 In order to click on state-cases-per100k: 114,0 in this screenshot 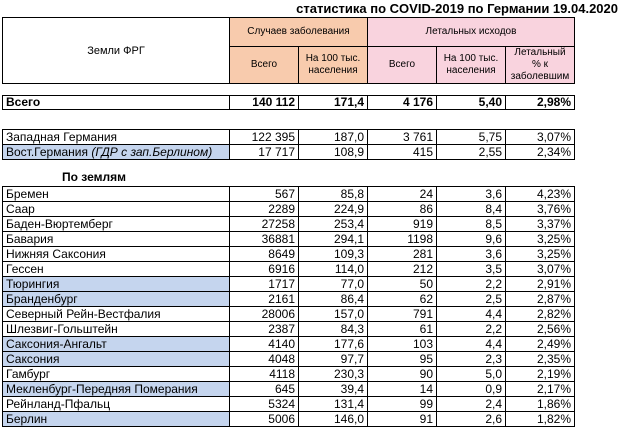, I will do `click(333, 269)`.